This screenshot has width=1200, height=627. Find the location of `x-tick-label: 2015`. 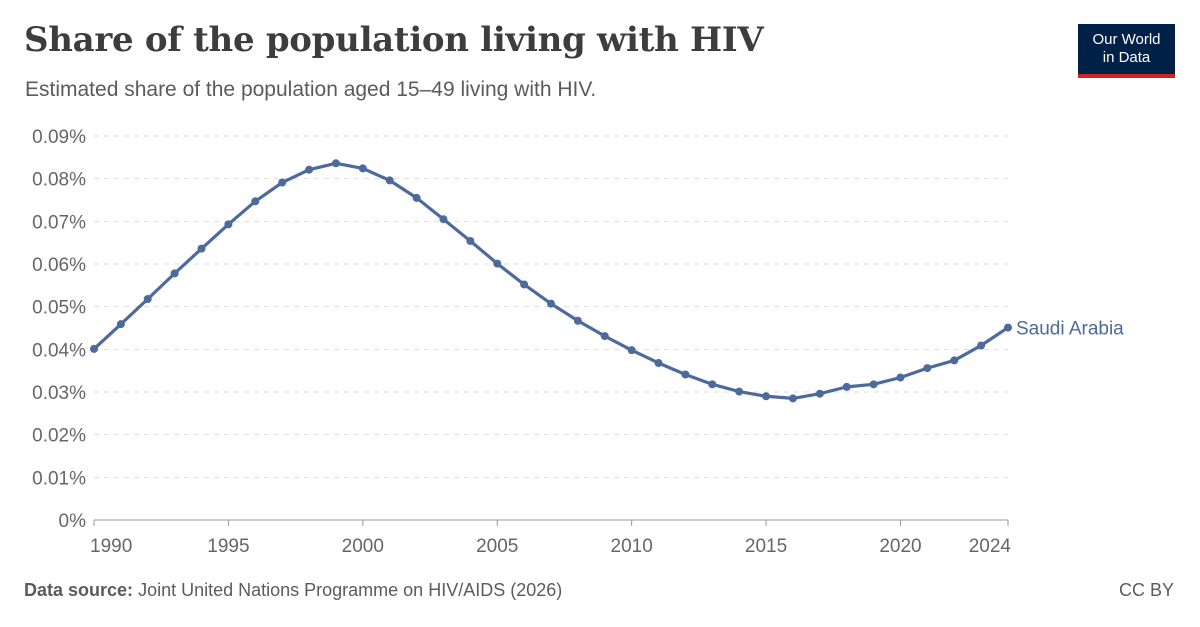

x-tick-label: 2015 is located at coordinates (766, 546).